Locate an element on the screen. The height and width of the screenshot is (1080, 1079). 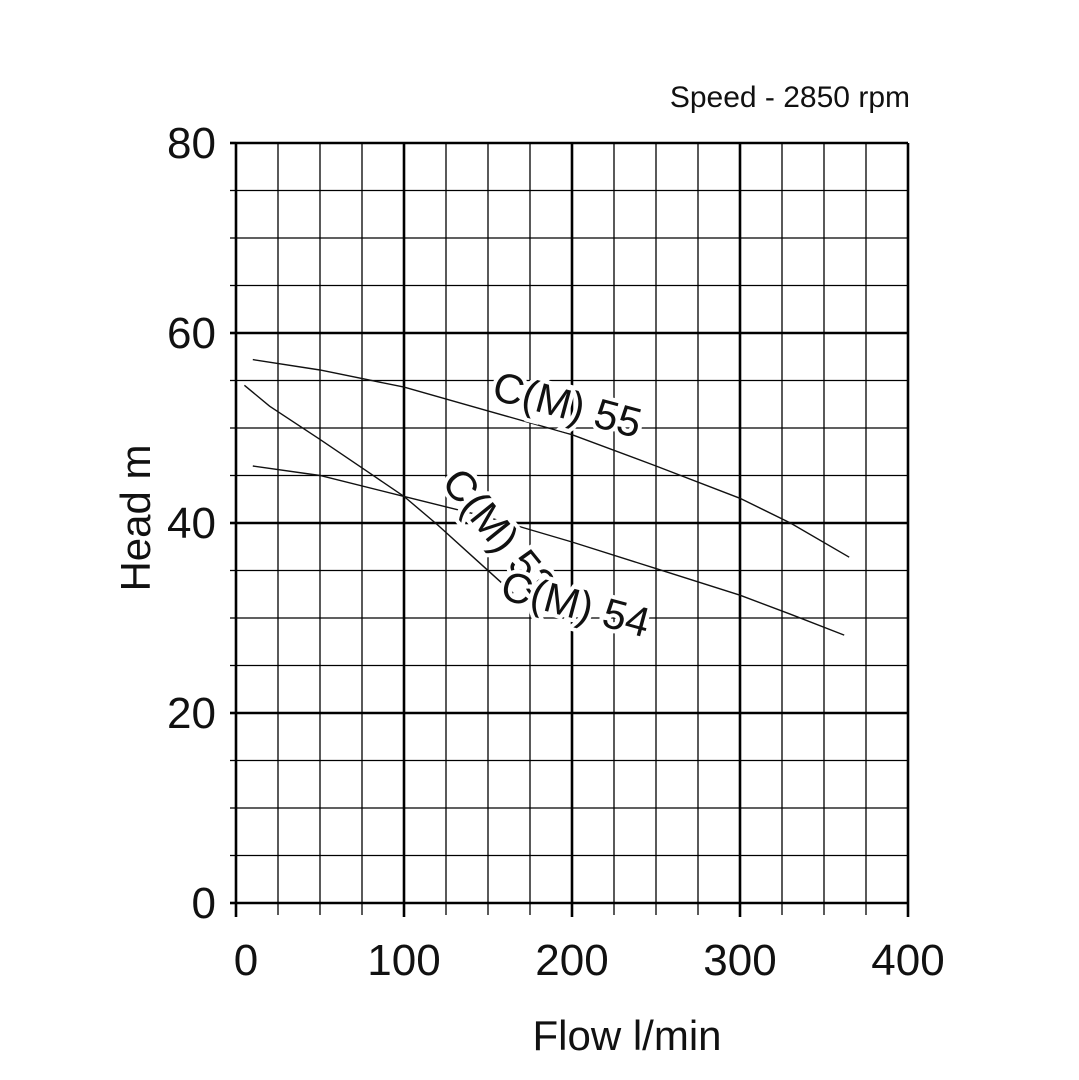
y-tick-label: 0 is located at coordinates (204, 903).